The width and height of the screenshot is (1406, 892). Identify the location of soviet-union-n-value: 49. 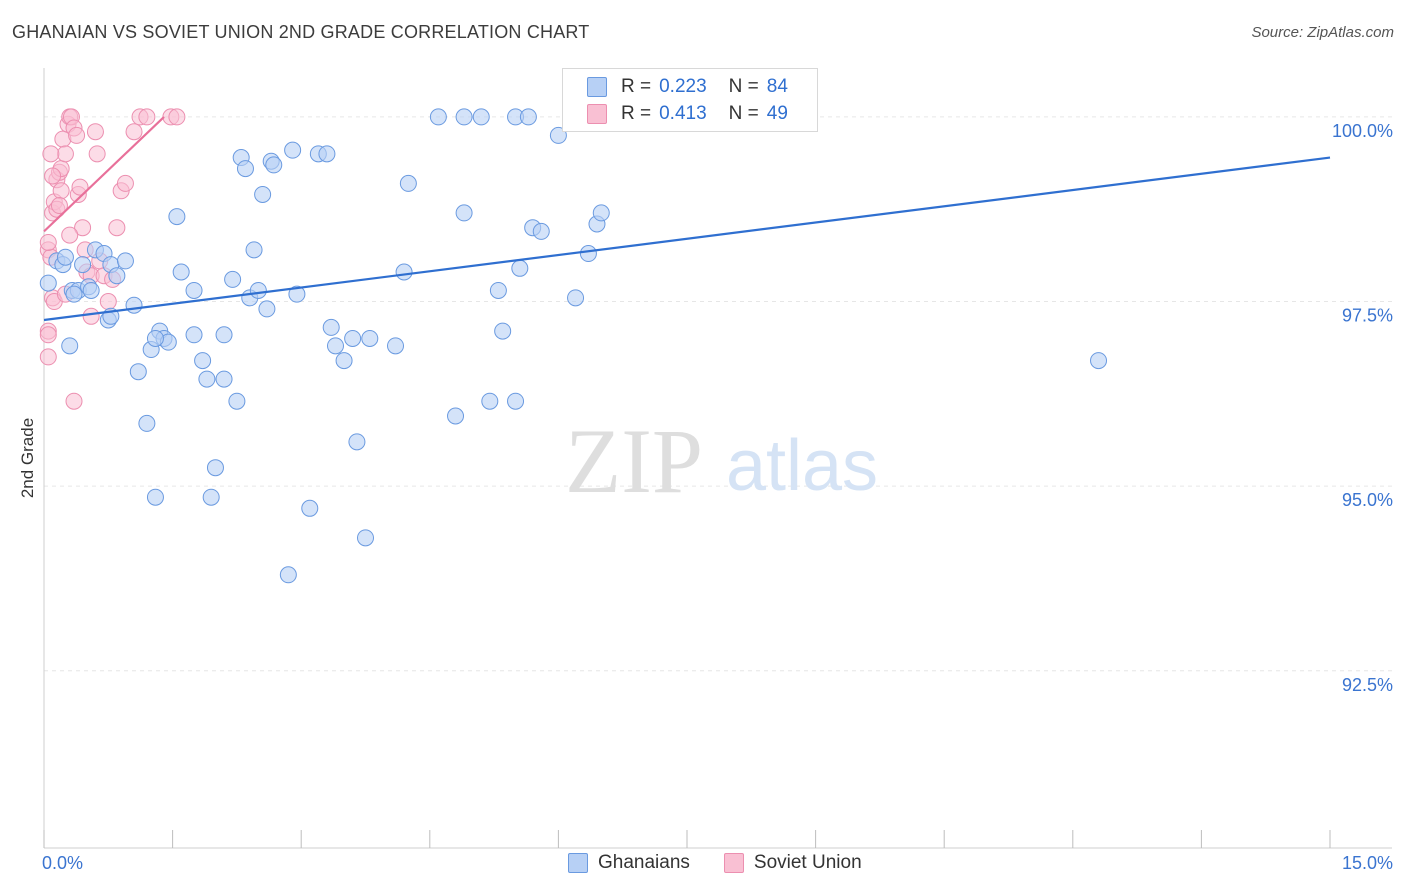
(777, 113).